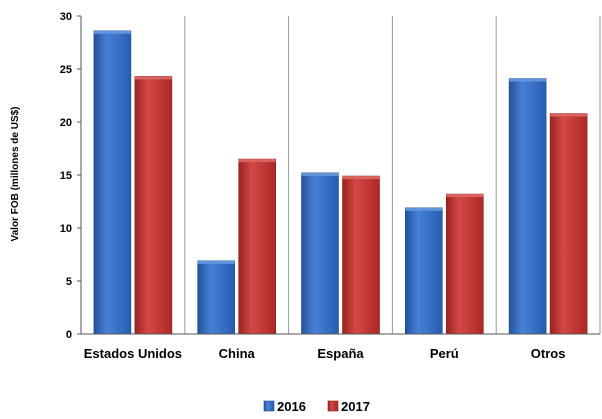 Image resolution: width=602 pixels, height=419 pixels. Describe the element at coordinates (153, 205) in the screenshot. I see `bar-2017-estados-unidos` at that location.